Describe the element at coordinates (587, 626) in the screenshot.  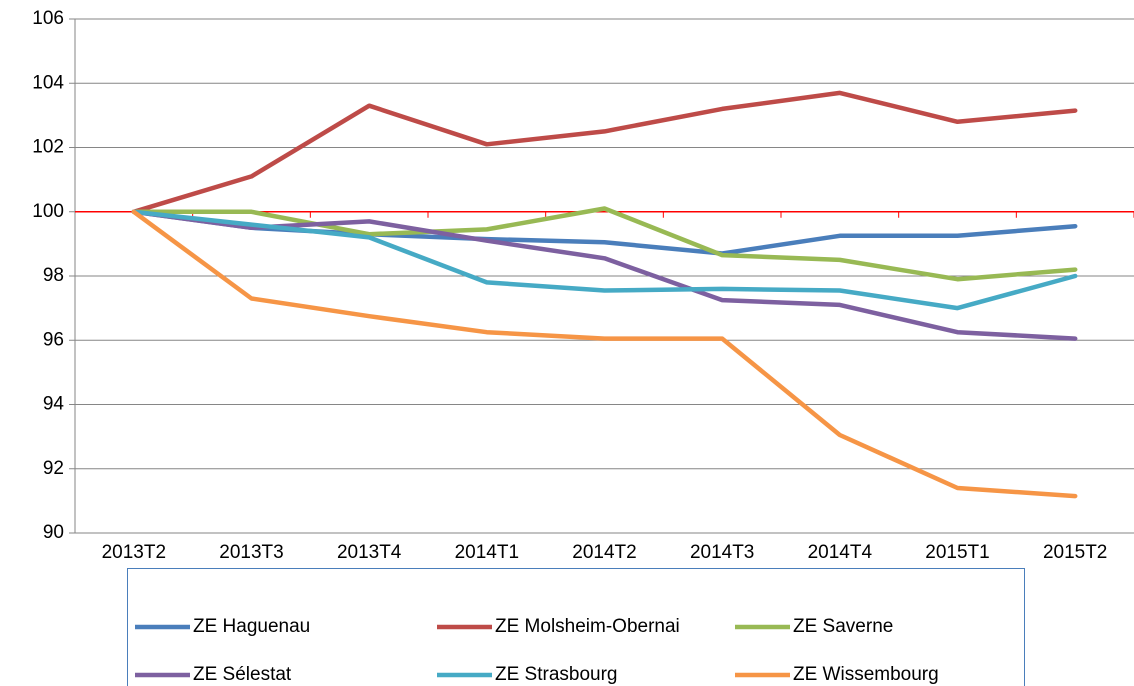
I see `legend-label: ZE Molsheim-Obernai` at that location.